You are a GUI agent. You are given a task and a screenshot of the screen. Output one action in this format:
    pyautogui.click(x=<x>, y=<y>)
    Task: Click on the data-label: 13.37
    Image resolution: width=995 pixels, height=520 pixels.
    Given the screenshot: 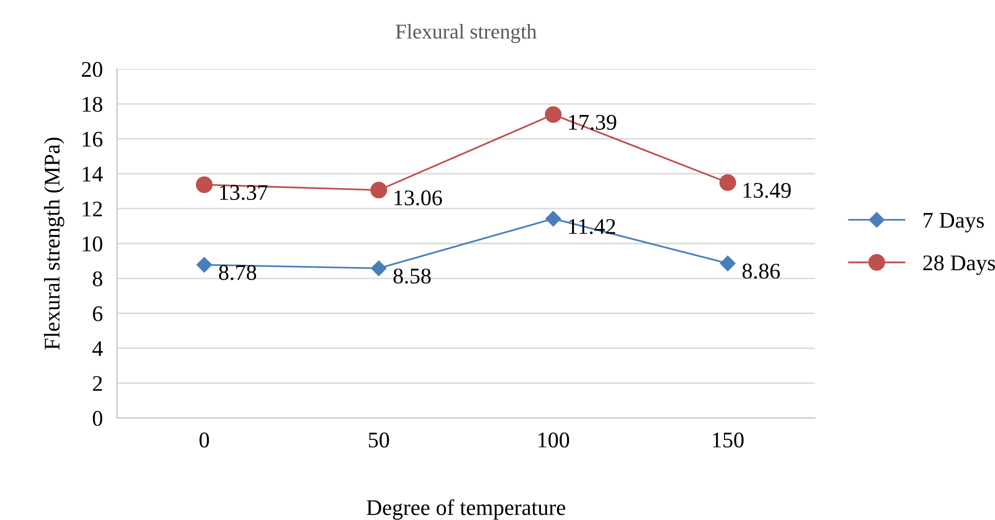 What is the action you would take?
    pyautogui.click(x=244, y=192)
    